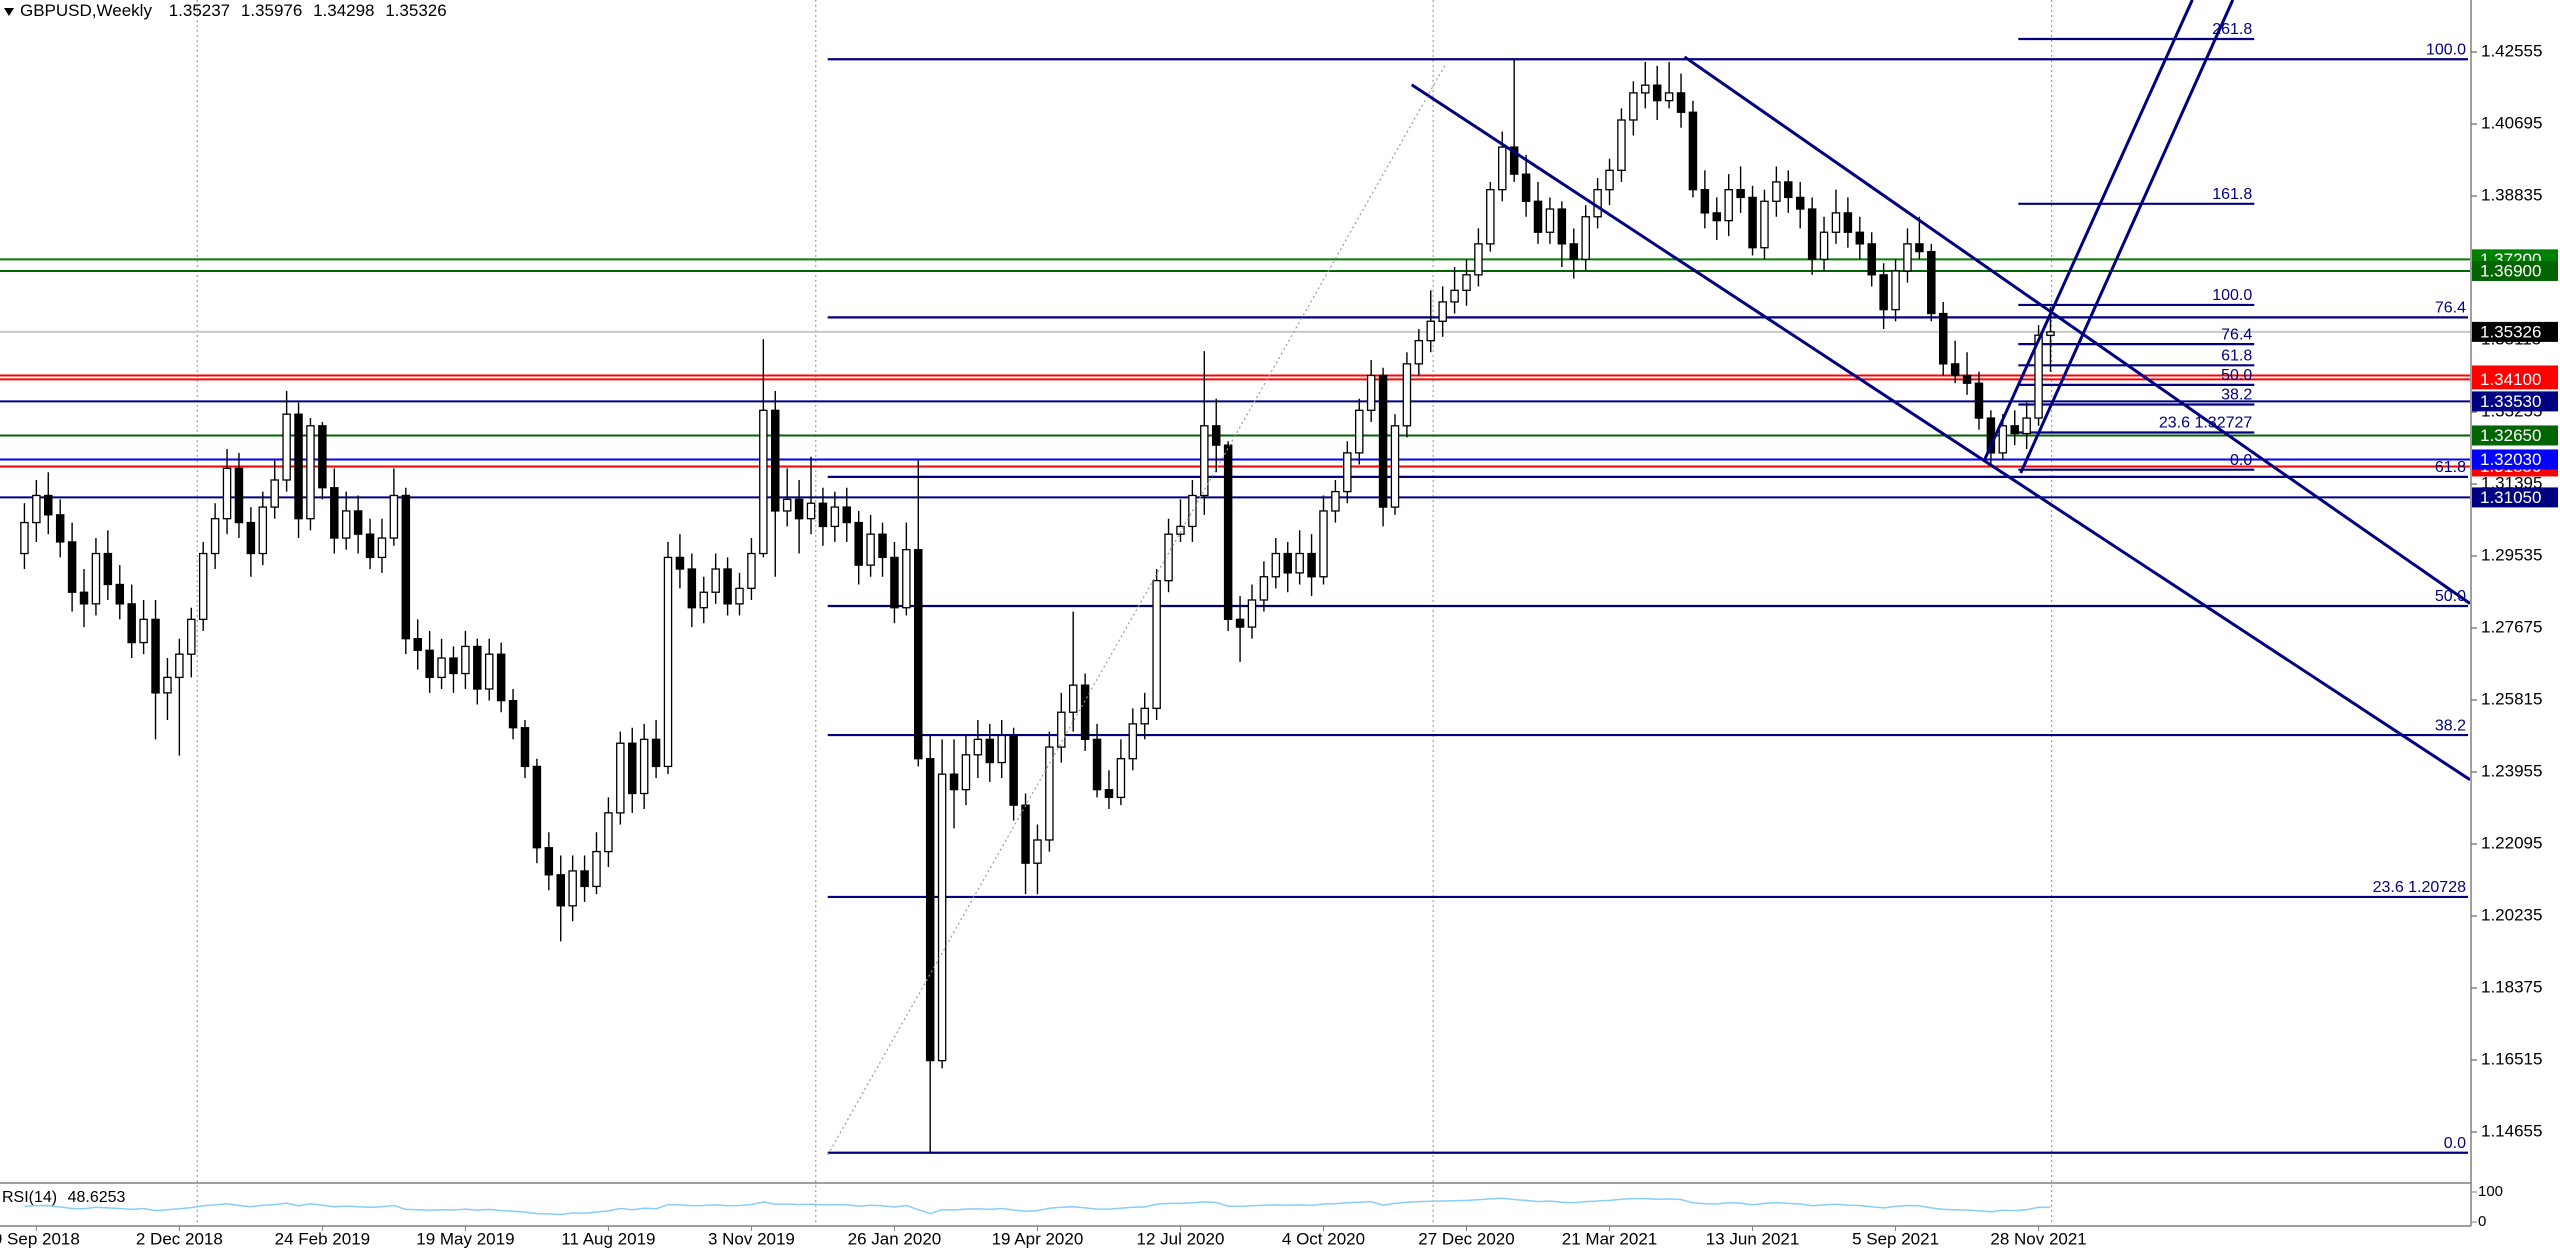 Image resolution: width=2560 pixels, height=1250 pixels. Describe the element at coordinates (465, 1238) in the screenshot. I see `x-tick-label: 19 May 2019` at that location.